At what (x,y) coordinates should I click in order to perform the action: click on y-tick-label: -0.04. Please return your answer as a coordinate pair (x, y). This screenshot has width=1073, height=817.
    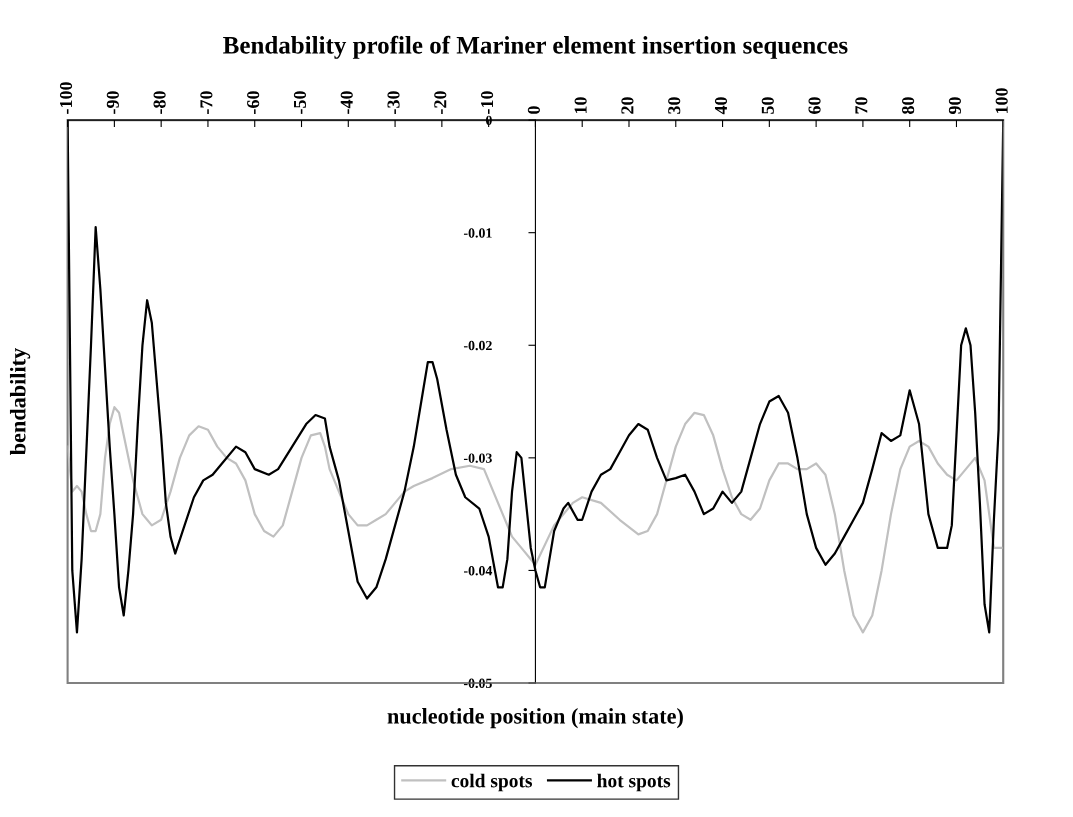
    Looking at the image, I should click on (478, 571).